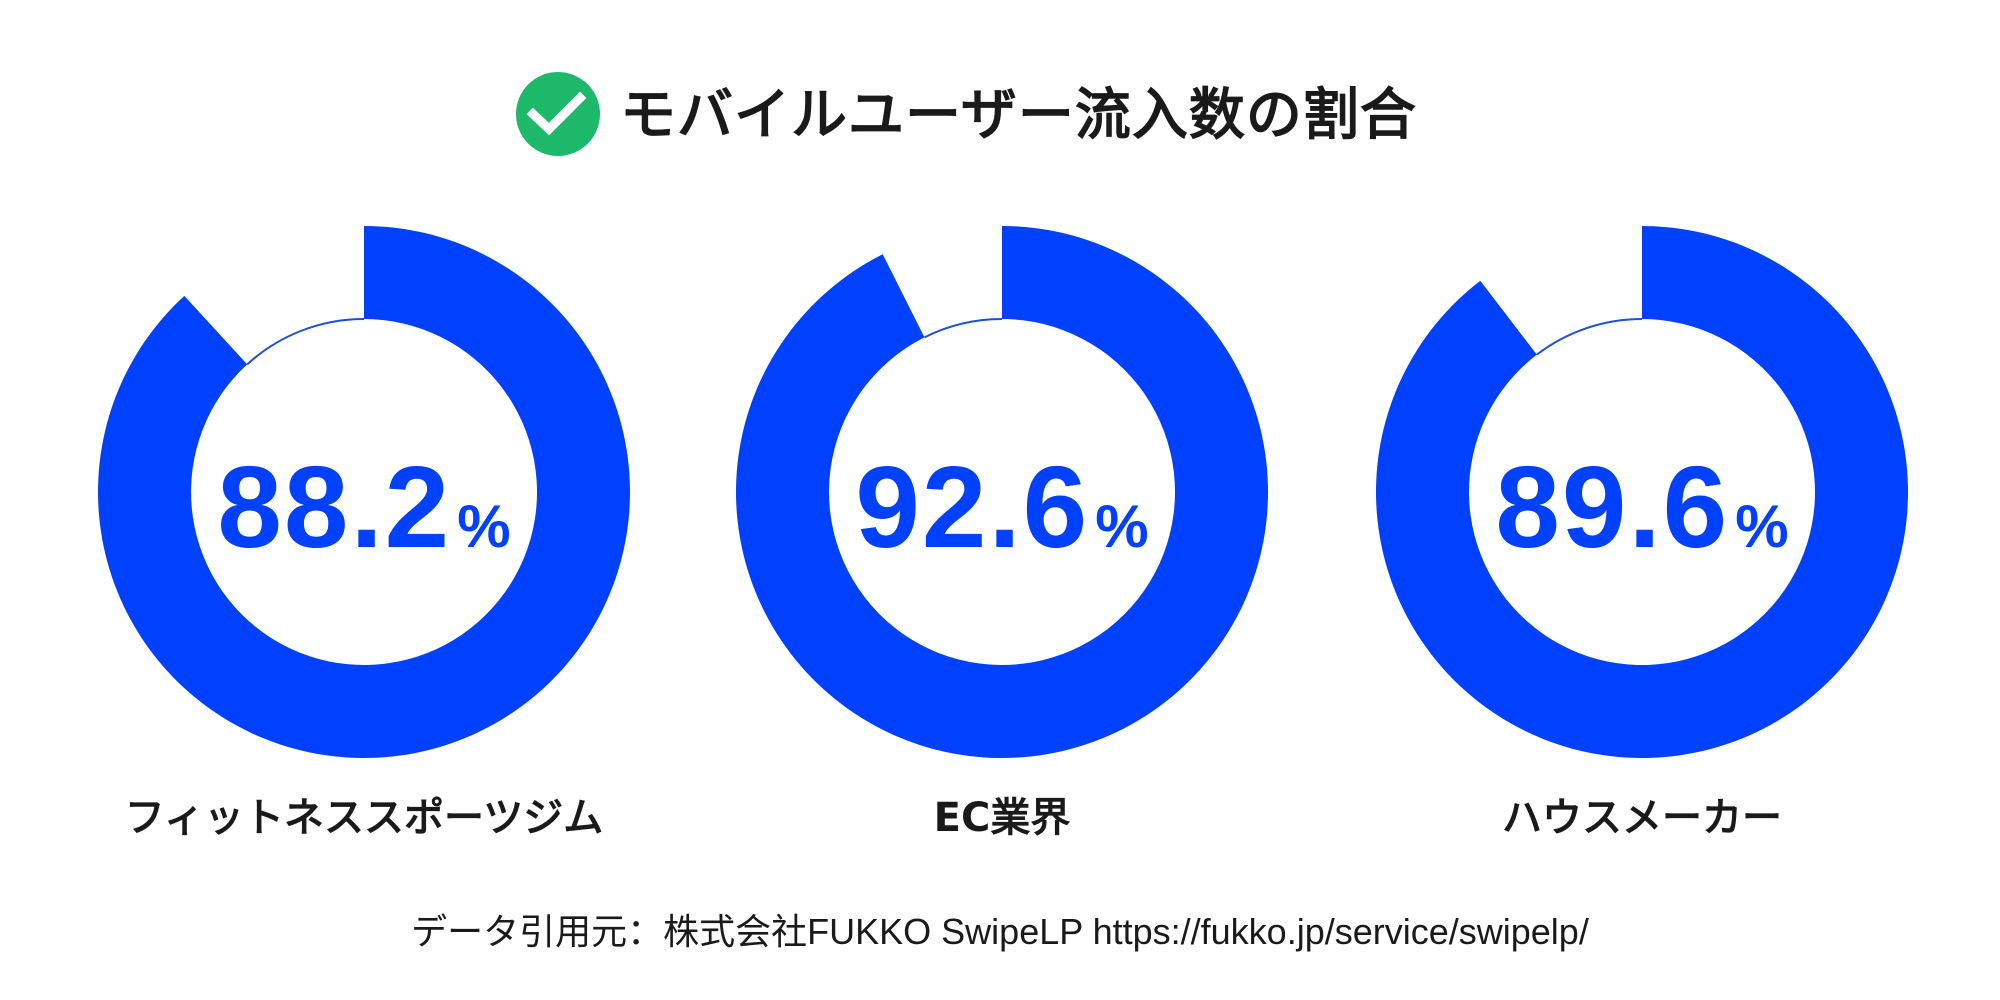 The image size is (2000, 1000). I want to click on percentage-value: 89.6, so click(1612, 507).